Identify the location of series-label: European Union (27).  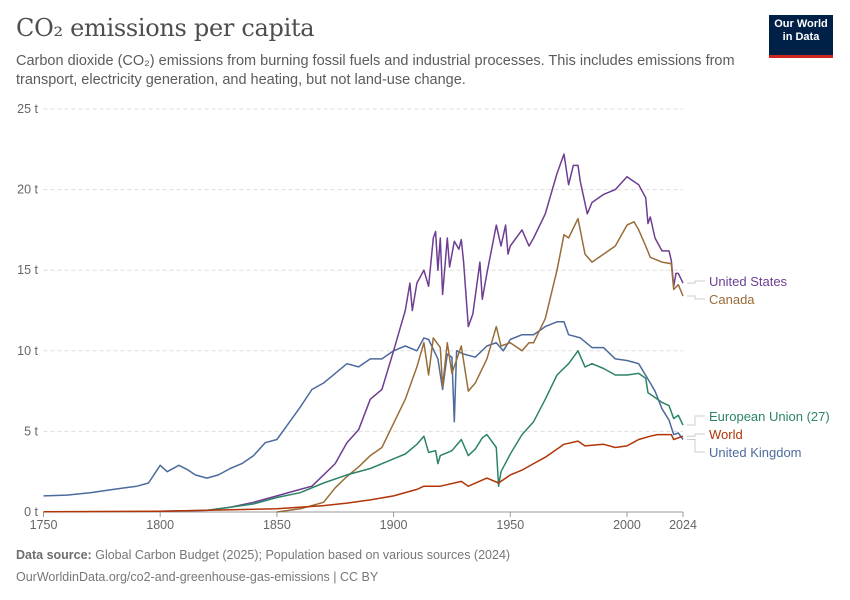
(769, 416).